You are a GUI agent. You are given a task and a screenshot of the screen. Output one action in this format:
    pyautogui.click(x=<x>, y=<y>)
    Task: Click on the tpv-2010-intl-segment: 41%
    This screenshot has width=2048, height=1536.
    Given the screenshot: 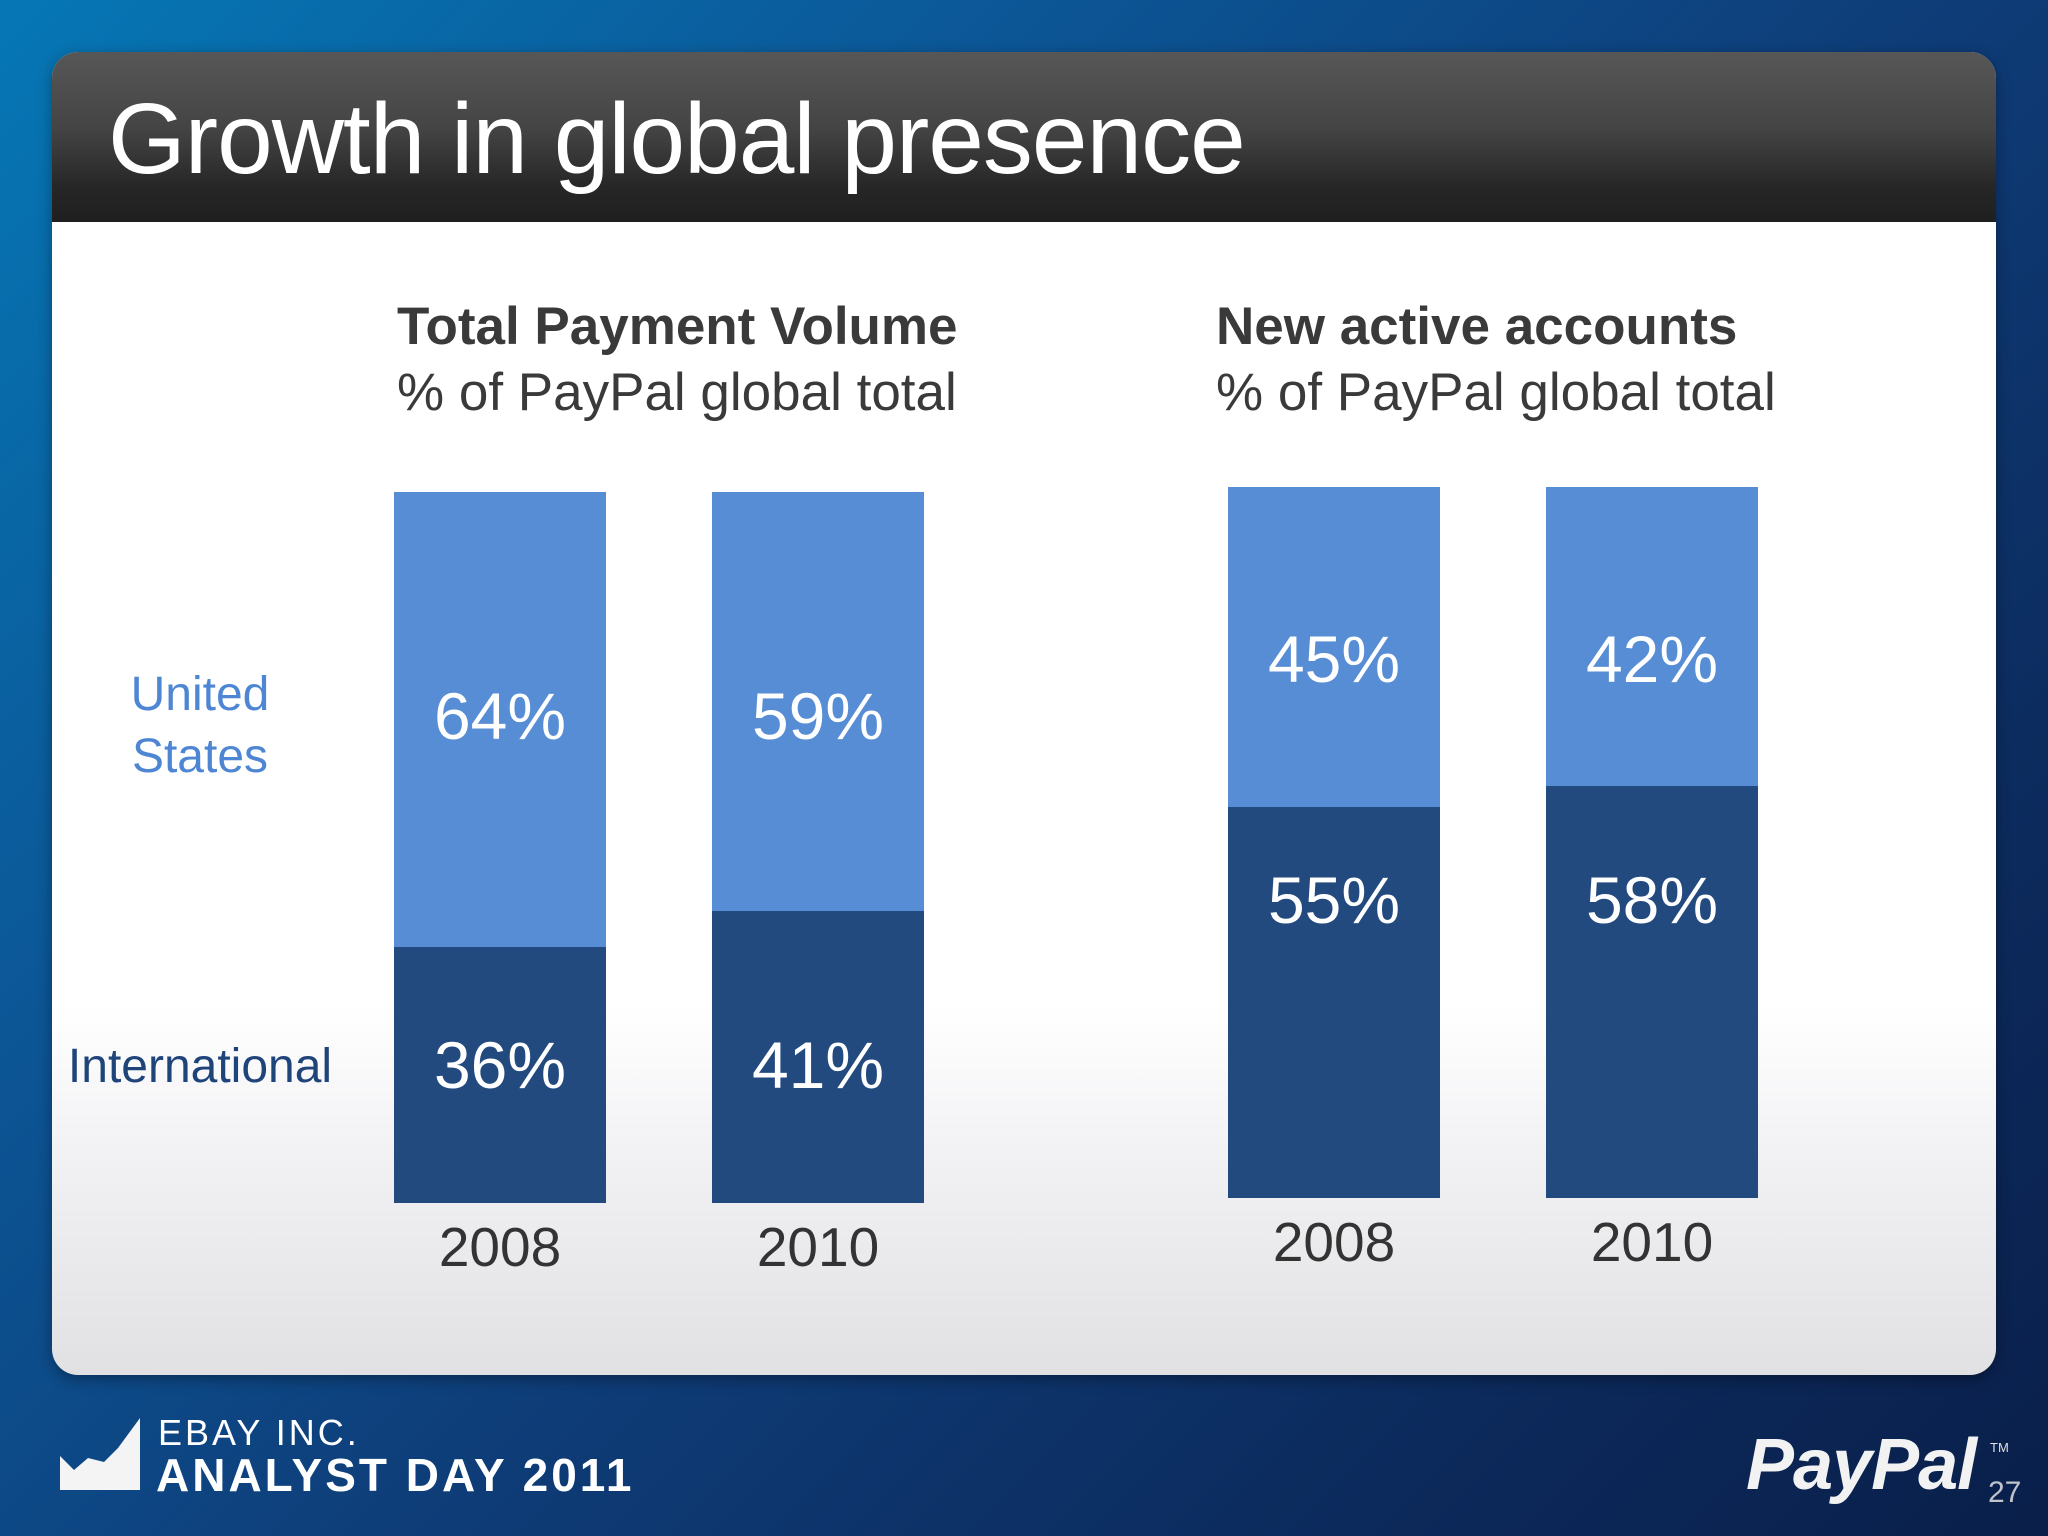 What is the action you would take?
    pyautogui.click(x=818, y=1057)
    